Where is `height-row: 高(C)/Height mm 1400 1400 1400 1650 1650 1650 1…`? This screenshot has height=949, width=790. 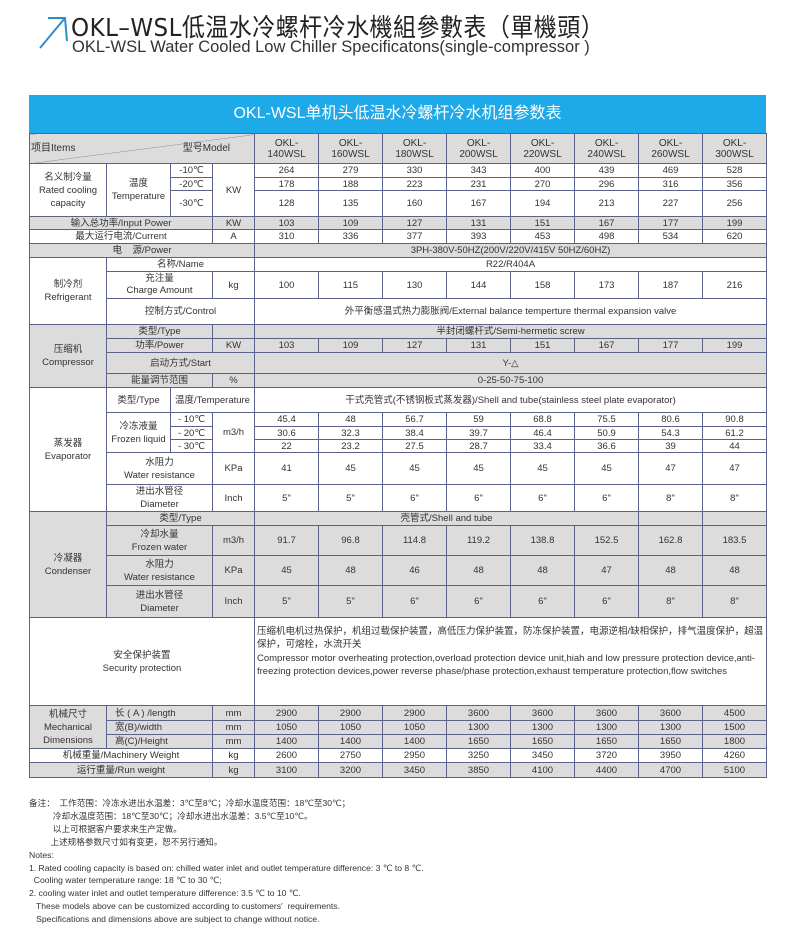 height-row: 高(C)/Height mm 1400 1400 1400 1650 1650 1650 1… is located at coordinates (398, 741).